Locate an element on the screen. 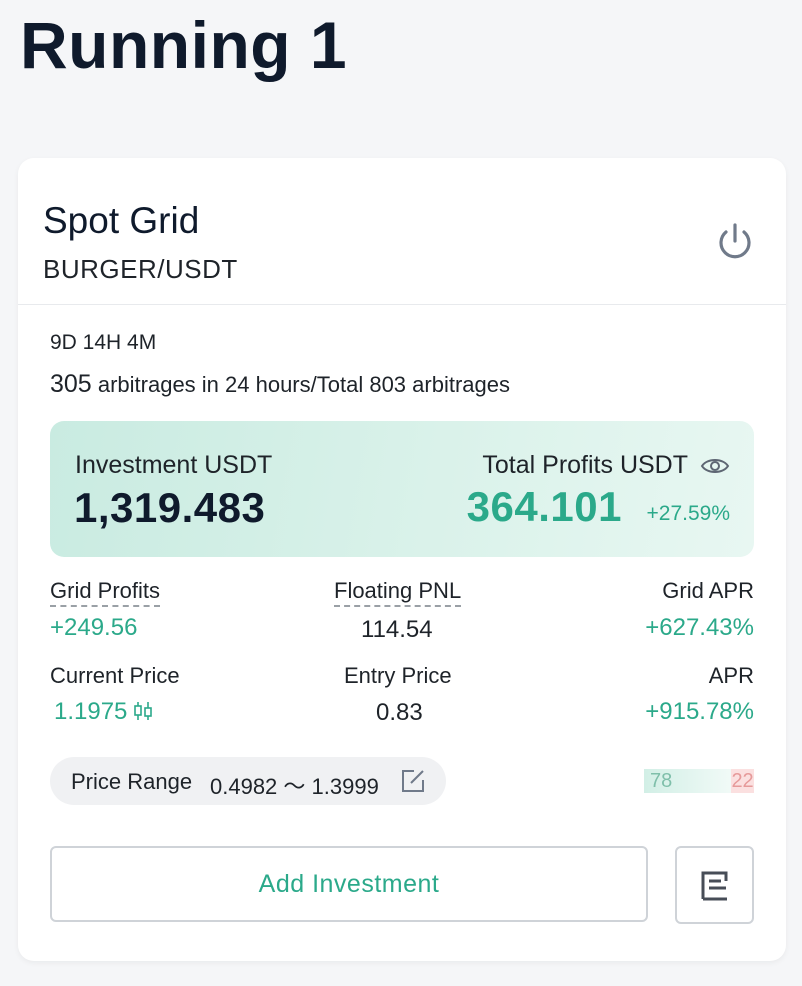 This screenshot has height=986, width=802. stop-strategy-button is located at coordinates (735, 242).